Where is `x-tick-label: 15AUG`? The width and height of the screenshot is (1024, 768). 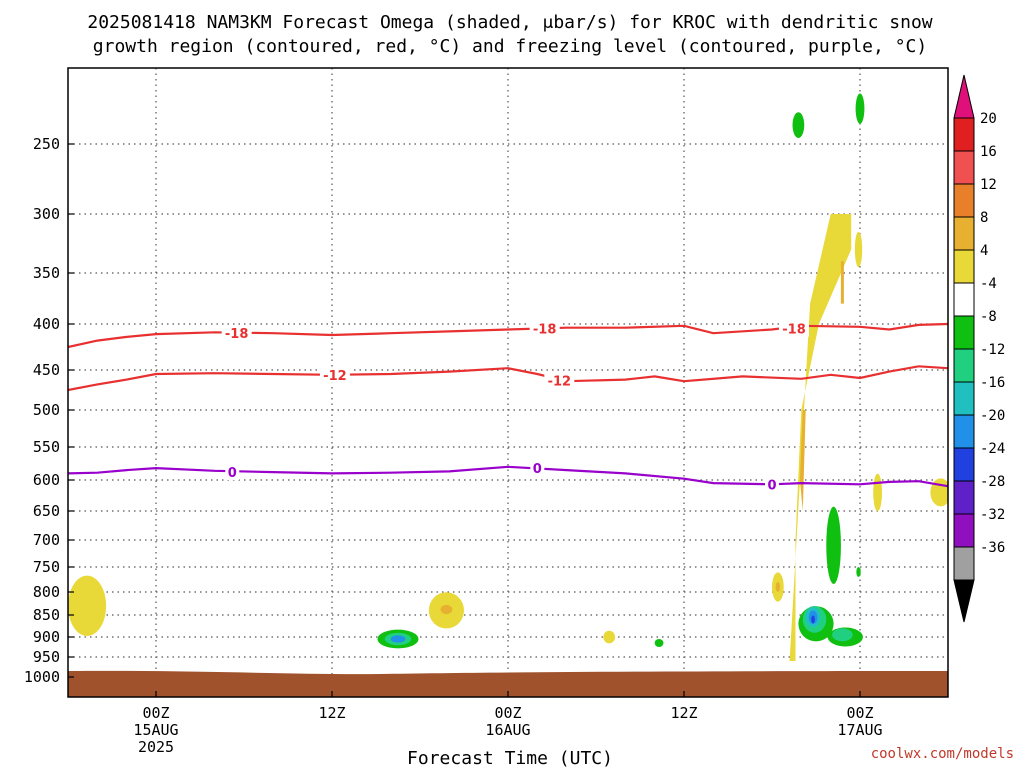
x-tick-label: 15AUG is located at coordinates (155, 730).